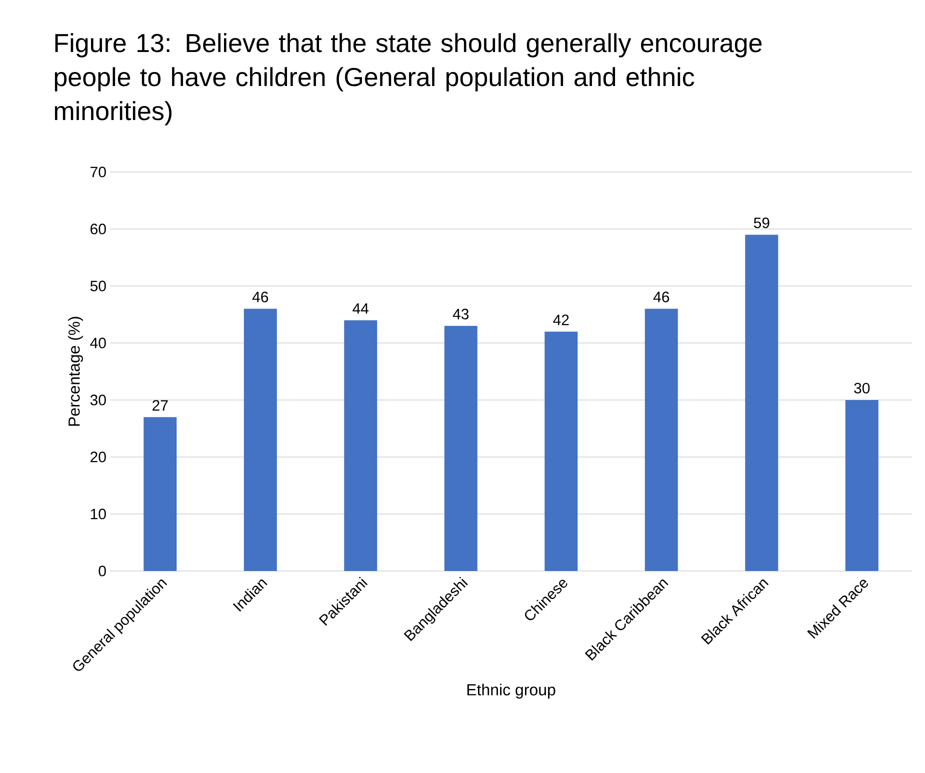 This screenshot has height=773, width=925. What do you see at coordinates (561, 320) in the screenshot?
I see `data-label: 42` at bounding box center [561, 320].